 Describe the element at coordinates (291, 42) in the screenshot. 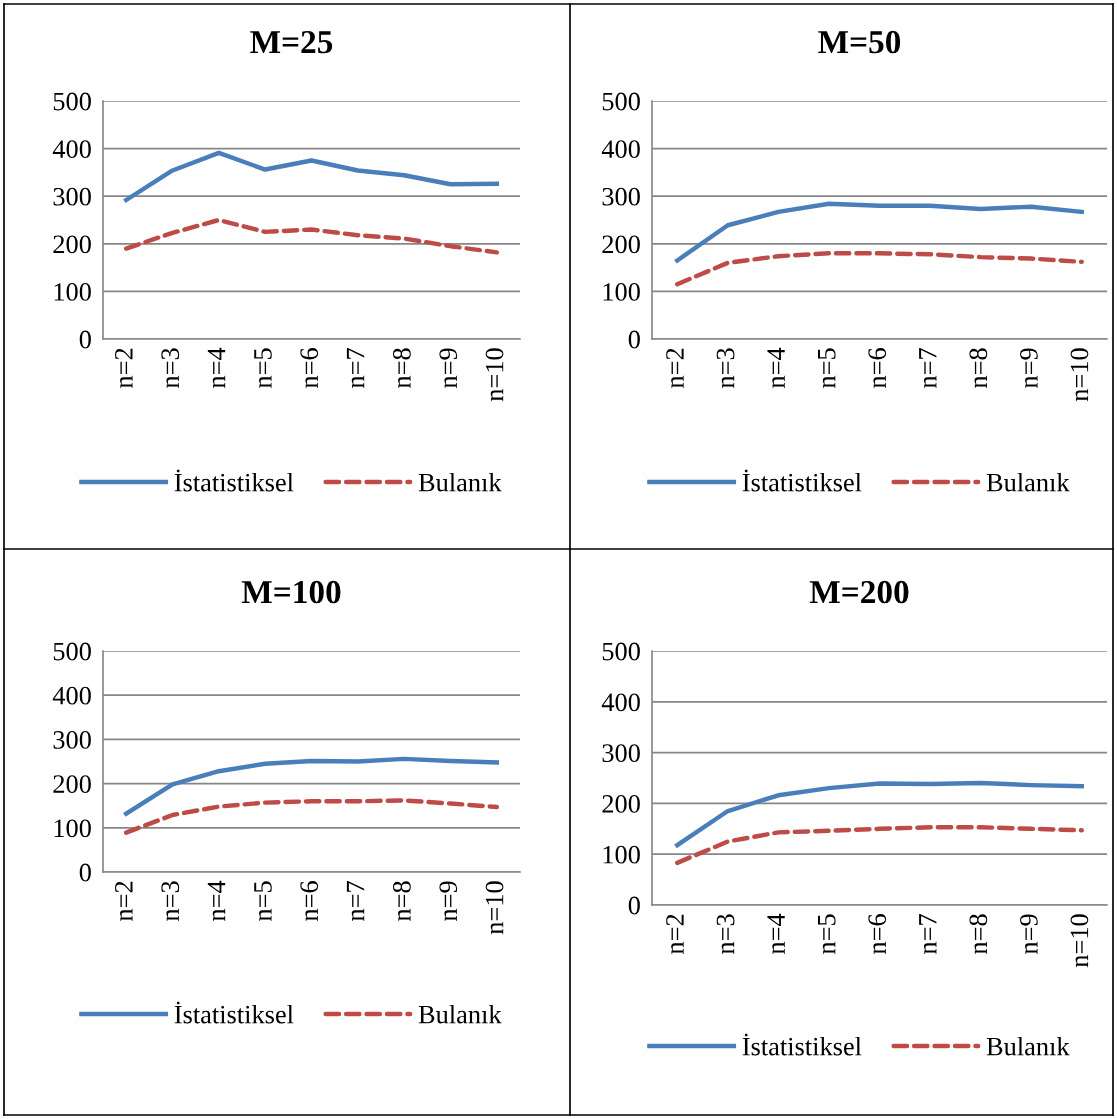

I see `chart-title: M=25` at that location.